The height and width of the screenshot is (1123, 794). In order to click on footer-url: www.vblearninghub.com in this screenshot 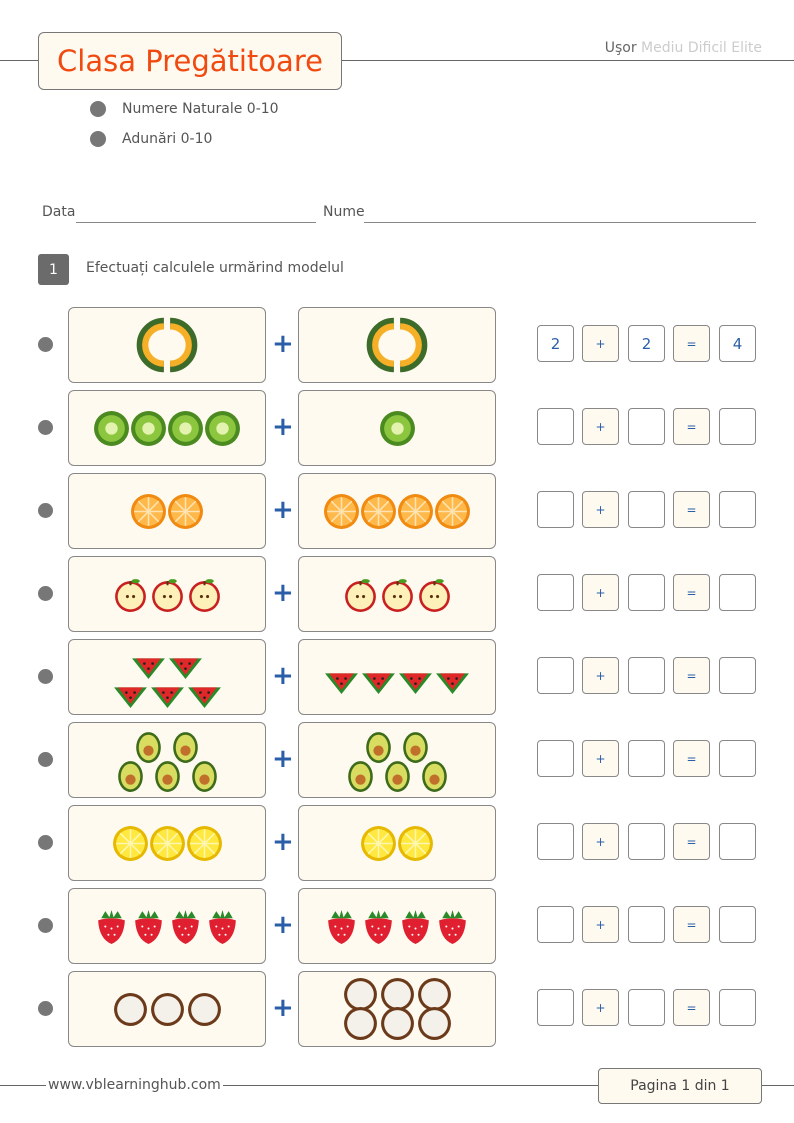, I will do `click(134, 1085)`.